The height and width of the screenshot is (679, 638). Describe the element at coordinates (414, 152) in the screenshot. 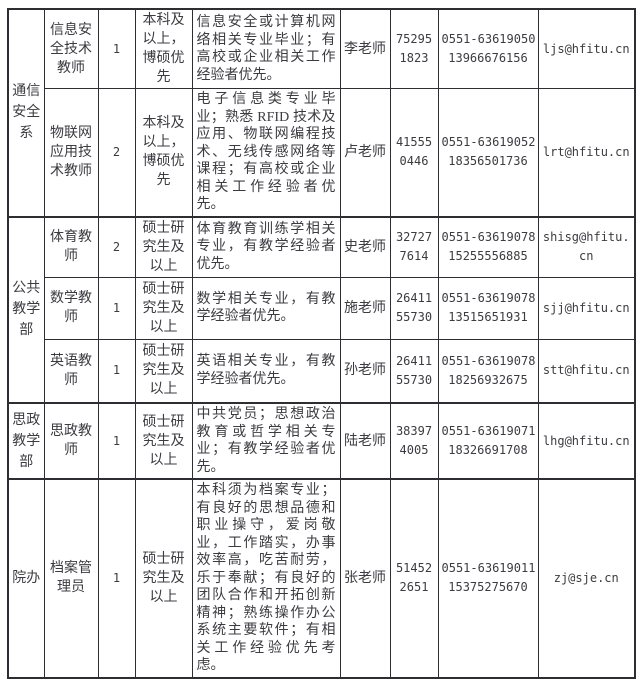

I see `cell-qq: 41555 0446` at that location.